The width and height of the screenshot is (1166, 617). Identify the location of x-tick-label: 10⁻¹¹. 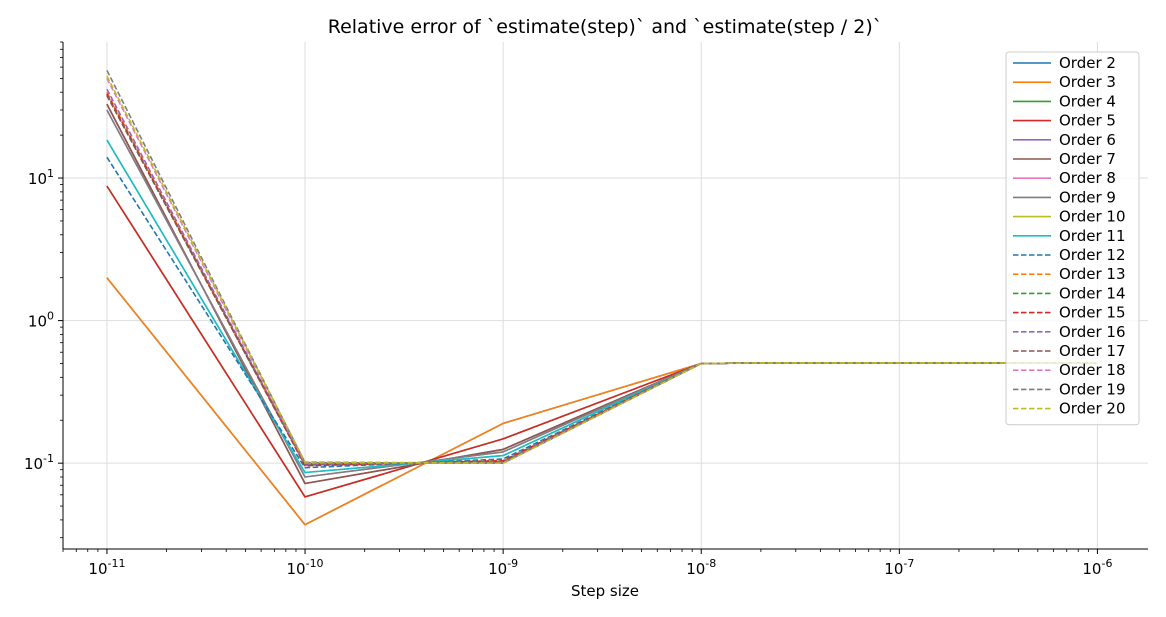
(106, 567).